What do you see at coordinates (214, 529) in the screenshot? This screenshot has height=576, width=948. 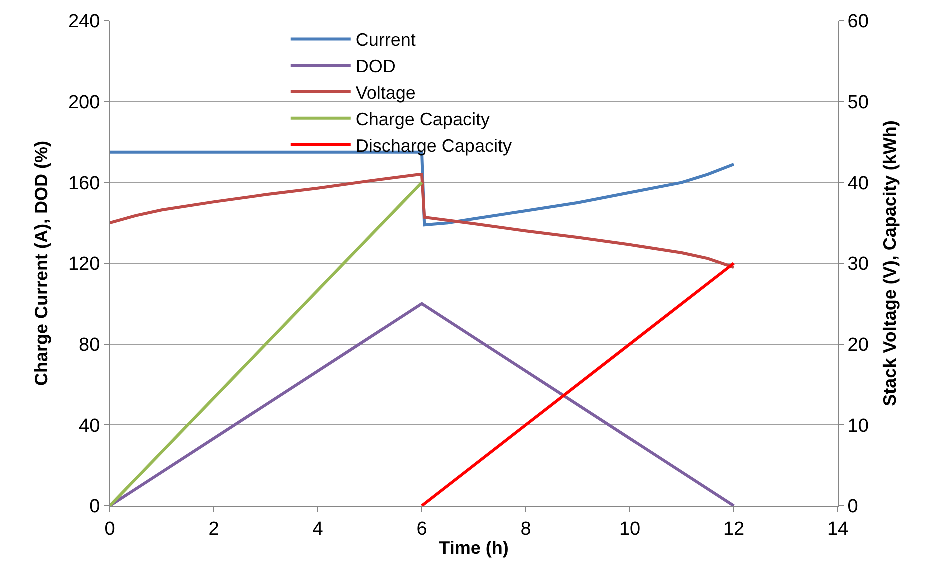 I see `x-tick-label: 2` at bounding box center [214, 529].